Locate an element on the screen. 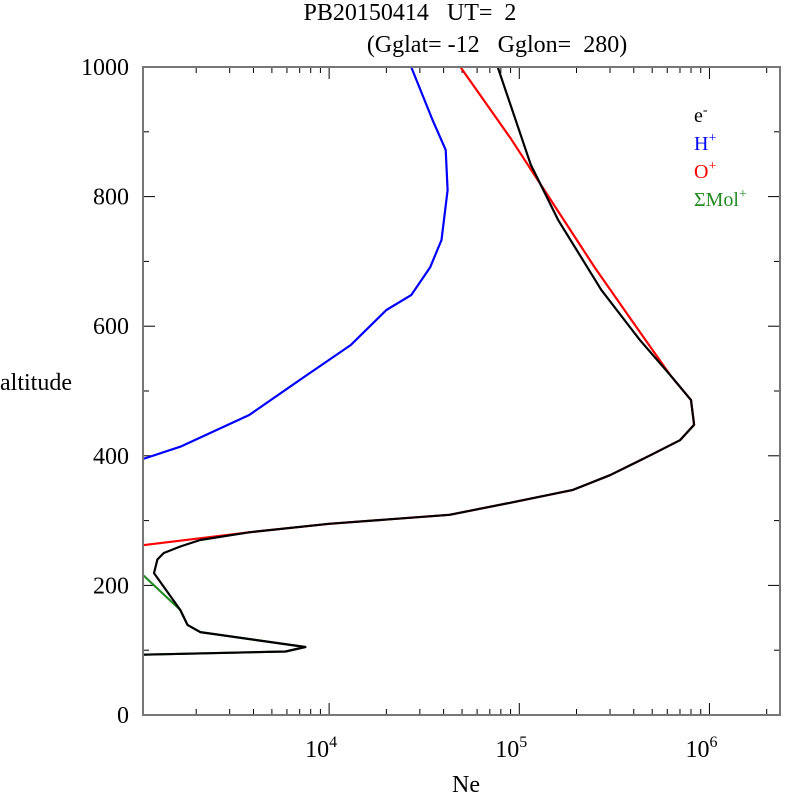  legend-entry: ΣMol+ is located at coordinates (720, 199).